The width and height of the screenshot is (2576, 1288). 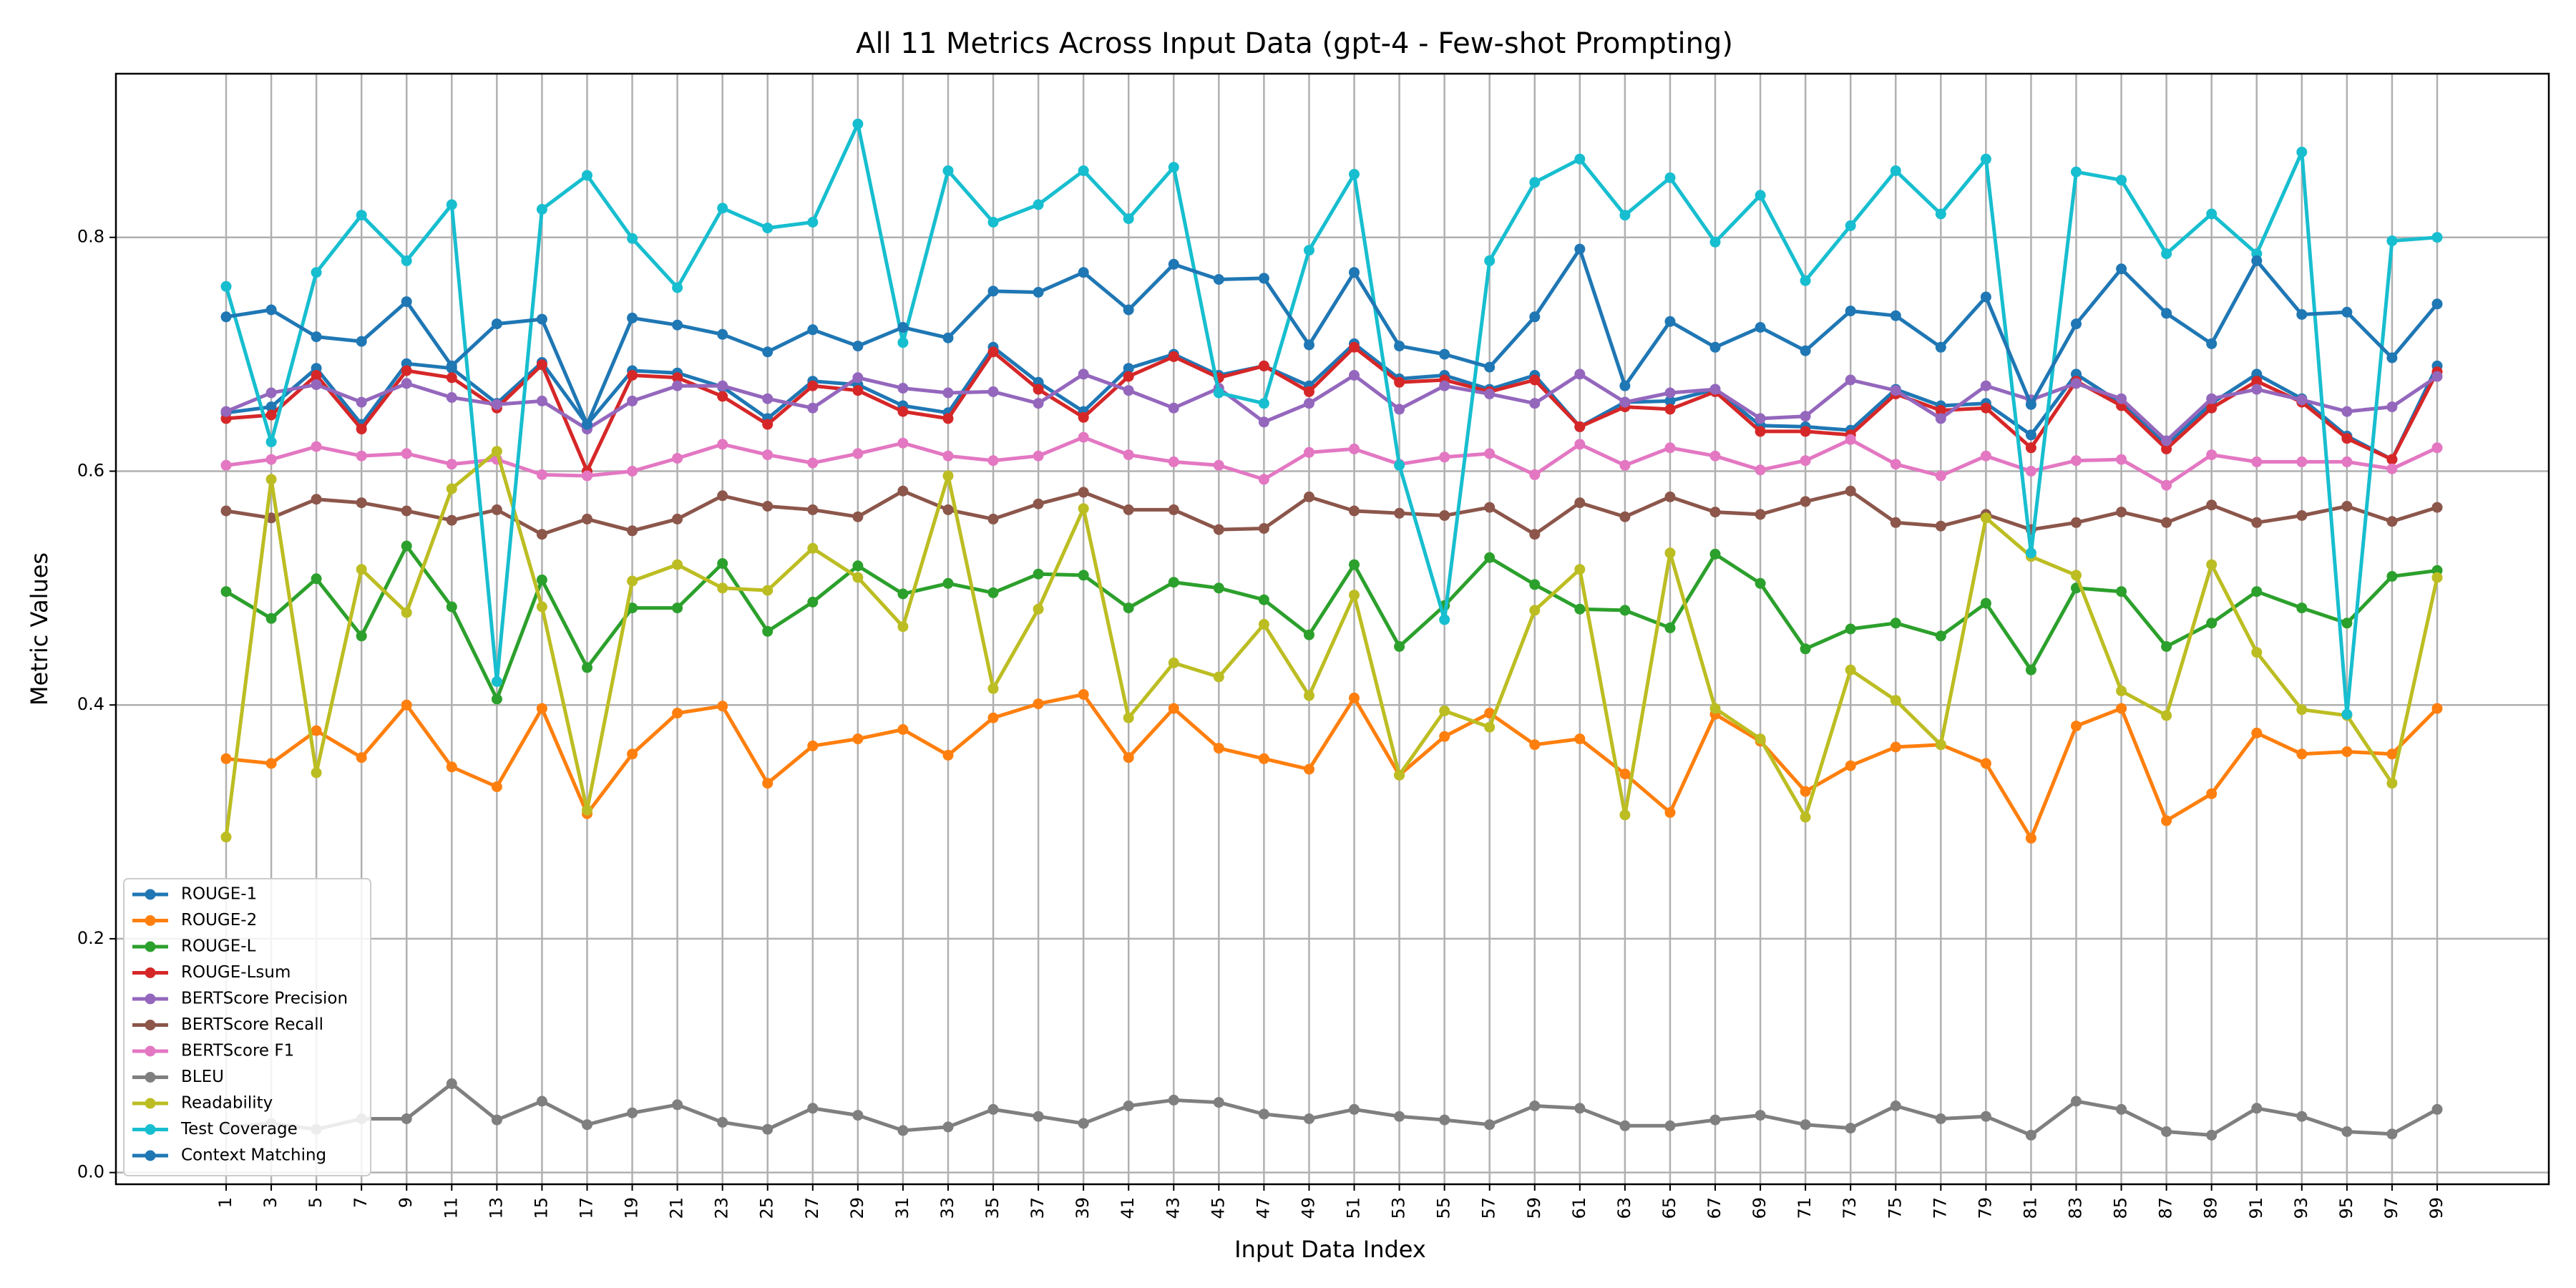 I want to click on x-tick-label: 5, so click(x=316, y=1202).